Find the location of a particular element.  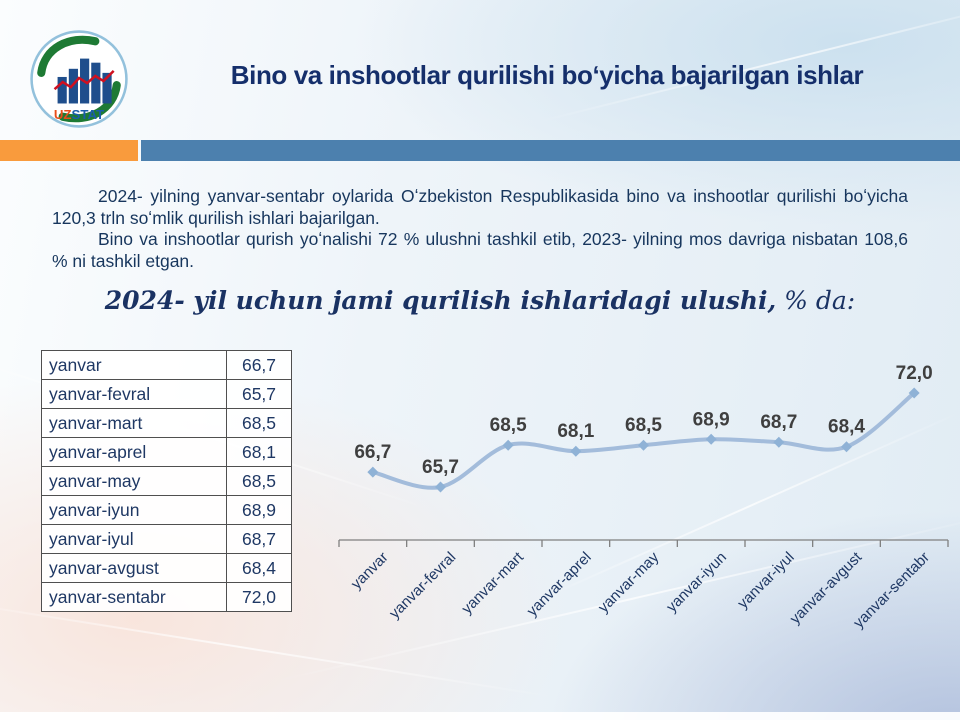

logo-swoosh-top is located at coordinates (68, 56).